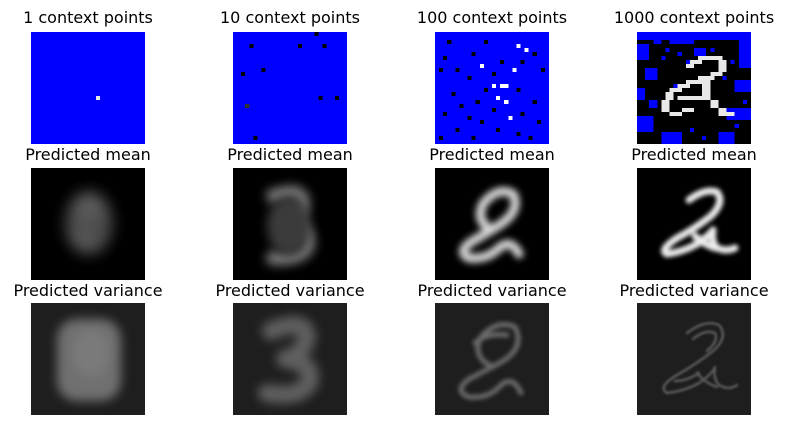  Describe the element at coordinates (492, 290) in the screenshot. I see `column-3-variance-title: Predicted variance` at that location.